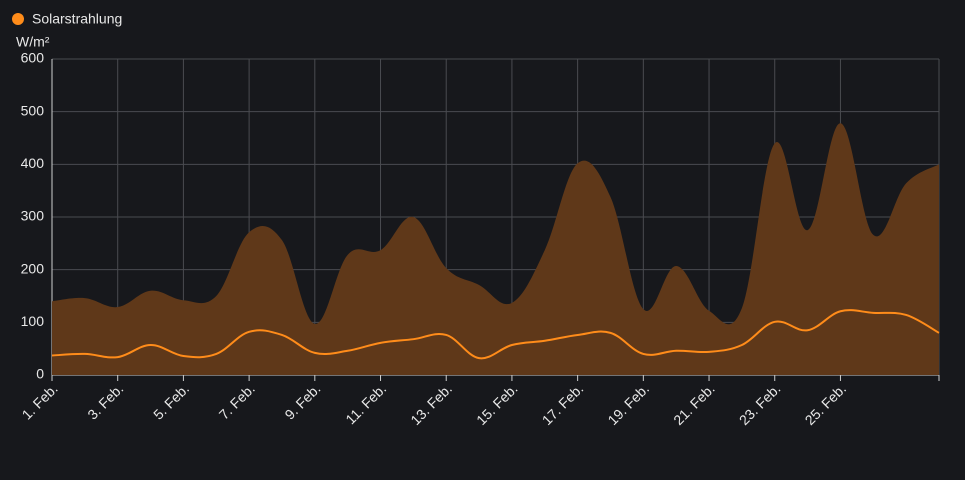 This screenshot has width=965, height=480. Describe the element at coordinates (33, 216) in the screenshot. I see `y-tick-label: 300` at that location.